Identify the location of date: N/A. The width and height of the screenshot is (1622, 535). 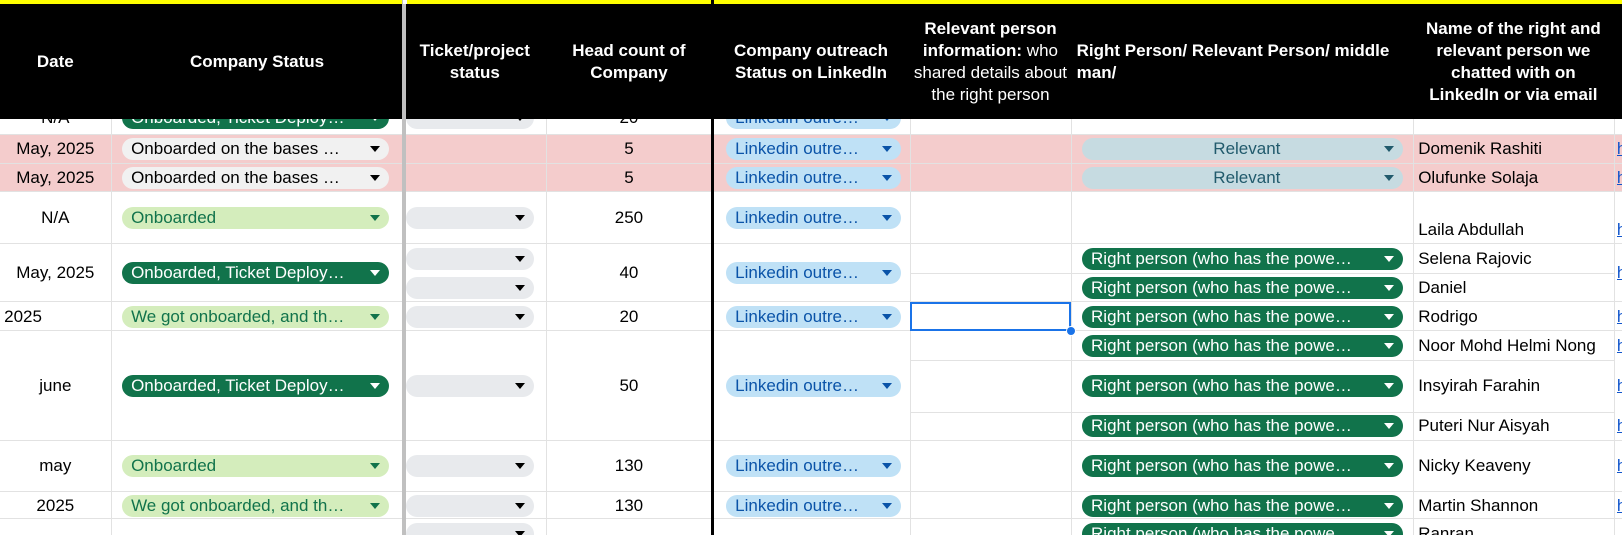
(55, 218).